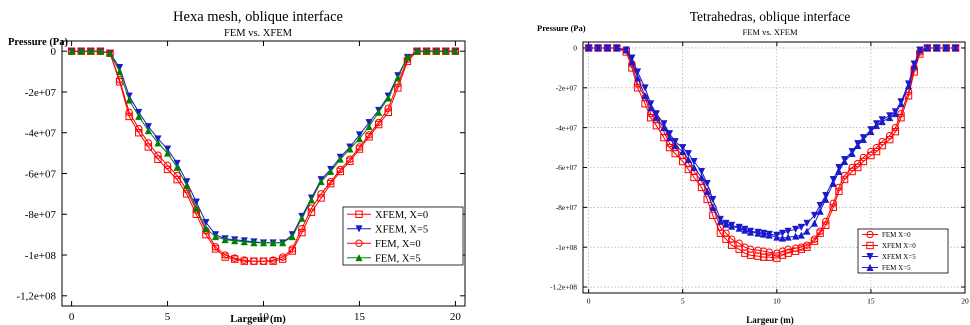  What do you see at coordinates (561, 28) in the screenshot?
I see `y-axis-label: Pressure (Pa)` at bounding box center [561, 28].